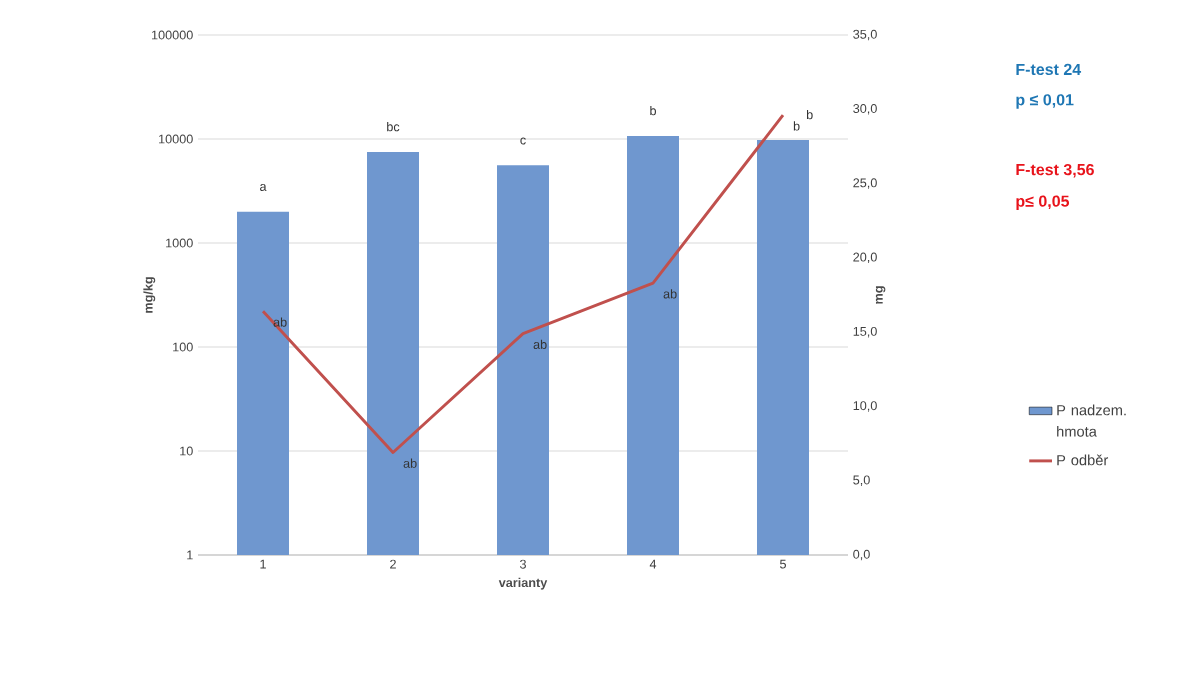 Image resolution: width=1204 pixels, height=675 pixels. Describe the element at coordinates (179, 243) in the screenshot. I see `y-tick-label: 1000` at that location.